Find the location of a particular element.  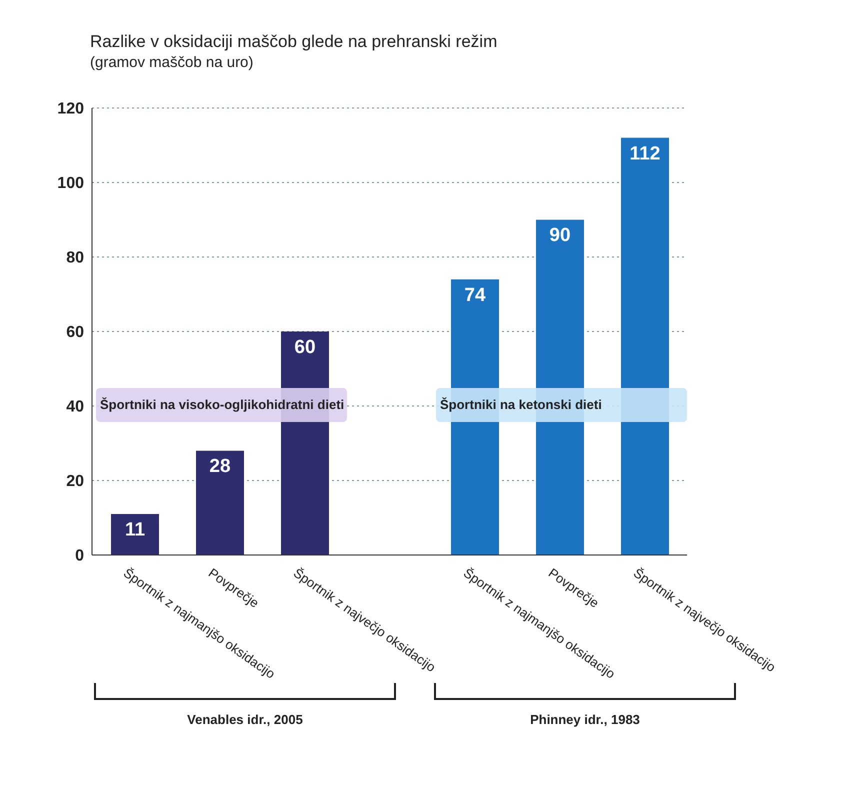

data-label: 90 is located at coordinates (560, 235).